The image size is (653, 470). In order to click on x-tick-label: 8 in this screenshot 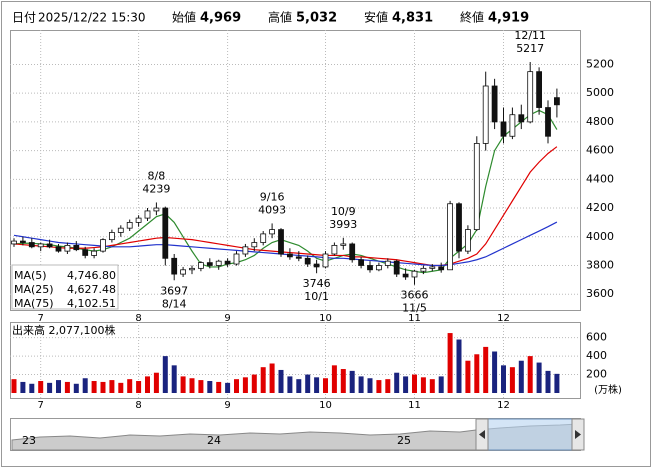, I will do `click(138, 405)`.